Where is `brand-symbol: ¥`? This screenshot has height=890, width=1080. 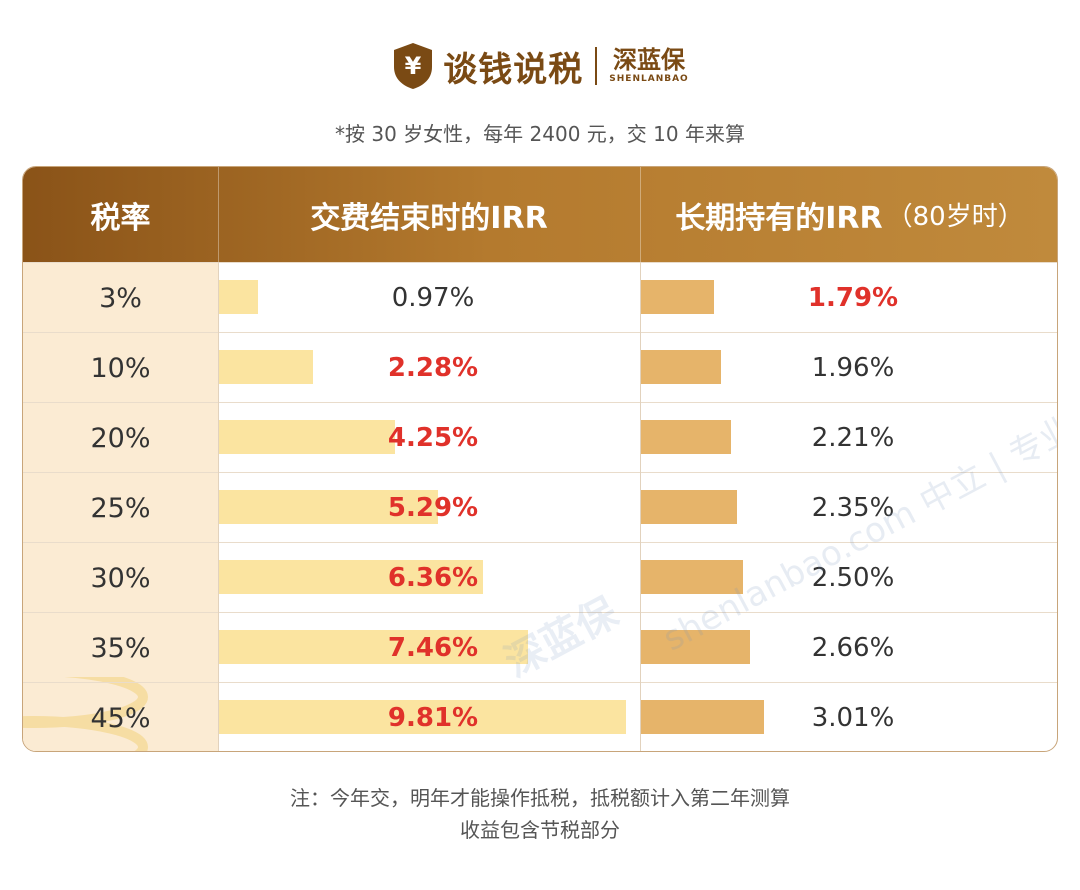 brand-symbol: ¥ is located at coordinates (413, 66).